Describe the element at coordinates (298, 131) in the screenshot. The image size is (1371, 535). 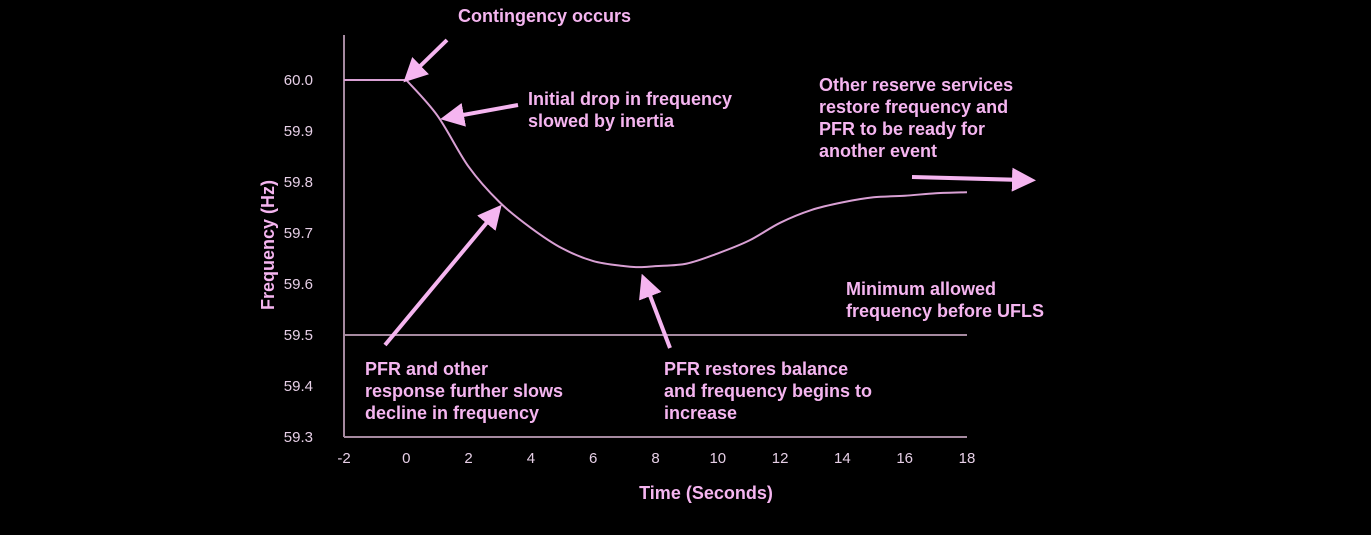
I see `y-tick-label: 59.9` at that location.